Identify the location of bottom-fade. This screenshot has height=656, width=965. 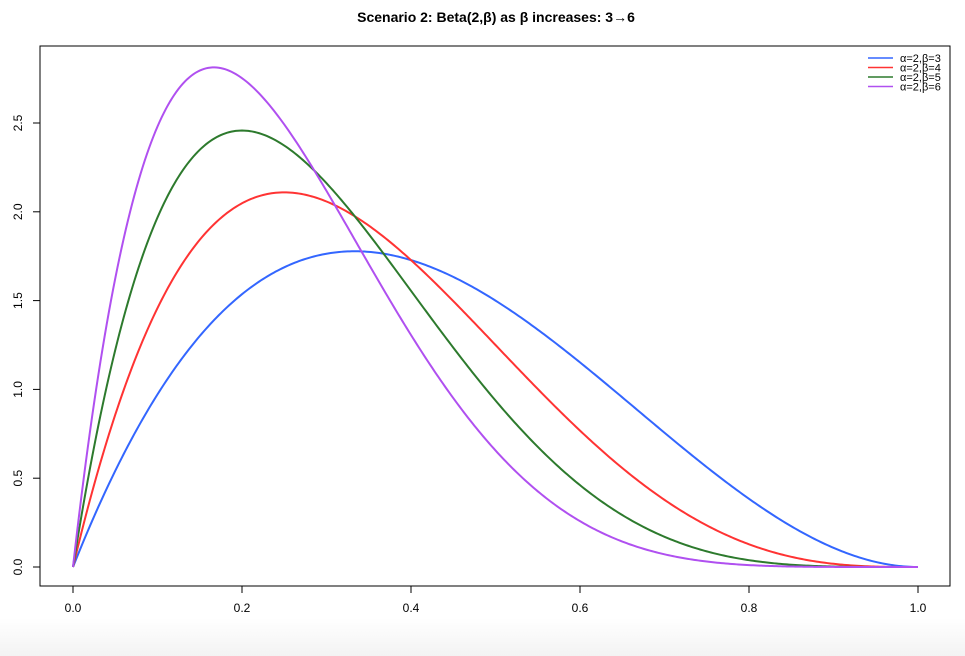
(482, 637).